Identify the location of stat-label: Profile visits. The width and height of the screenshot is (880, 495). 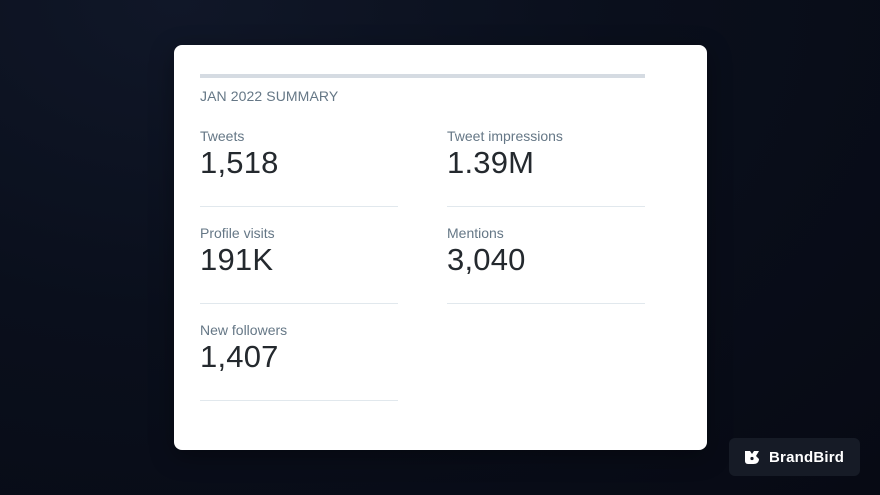
(237, 233).